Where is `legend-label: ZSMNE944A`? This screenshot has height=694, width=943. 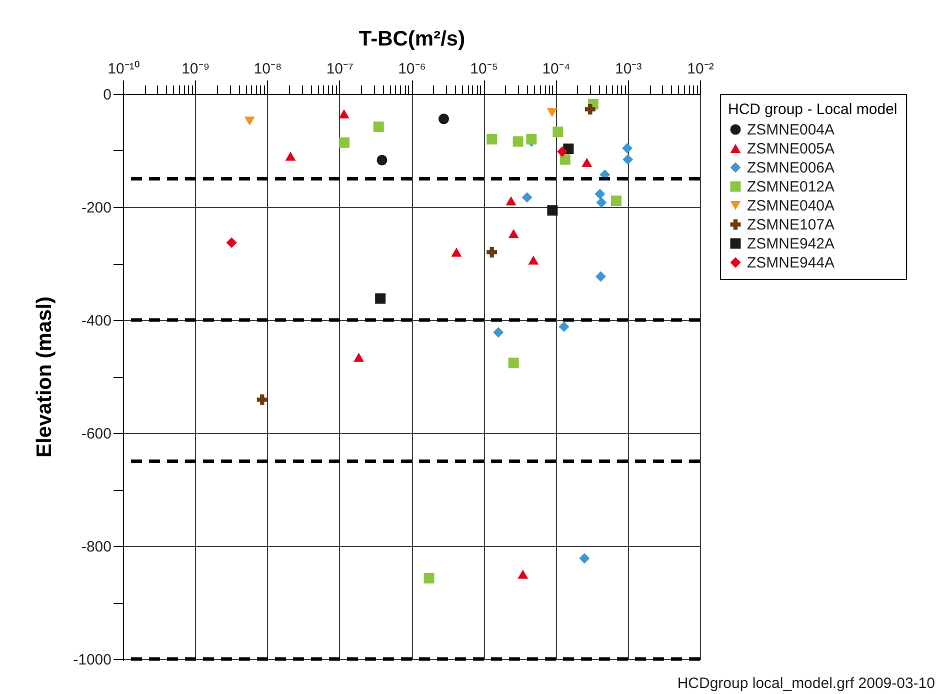 legend-label: ZSMNE944A is located at coordinates (791, 263).